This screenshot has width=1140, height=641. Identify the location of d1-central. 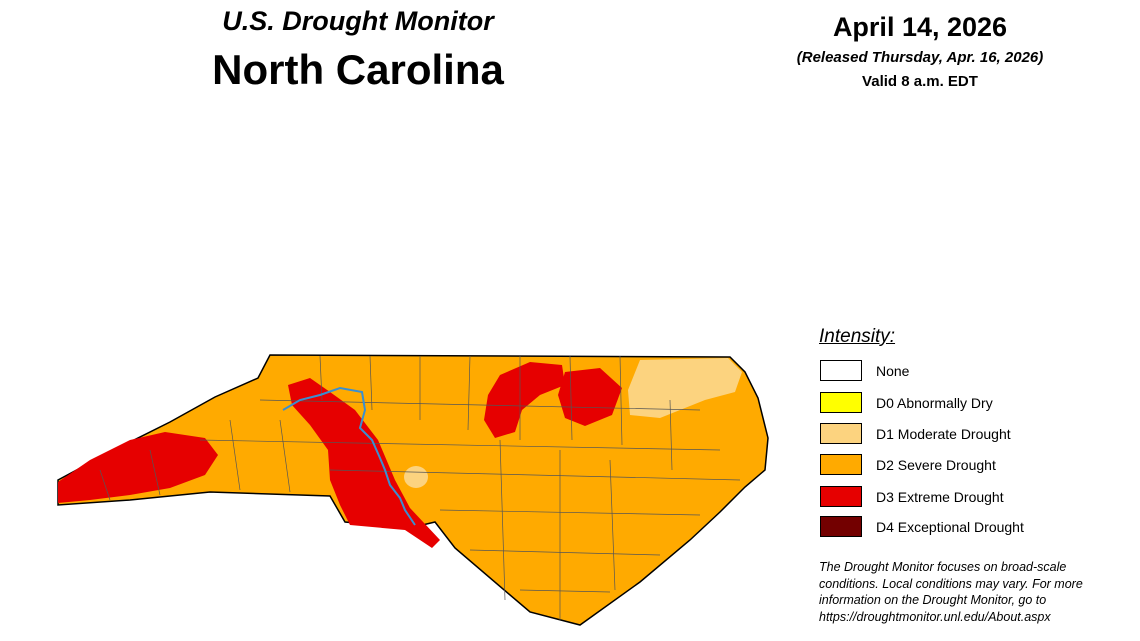
(416, 477).